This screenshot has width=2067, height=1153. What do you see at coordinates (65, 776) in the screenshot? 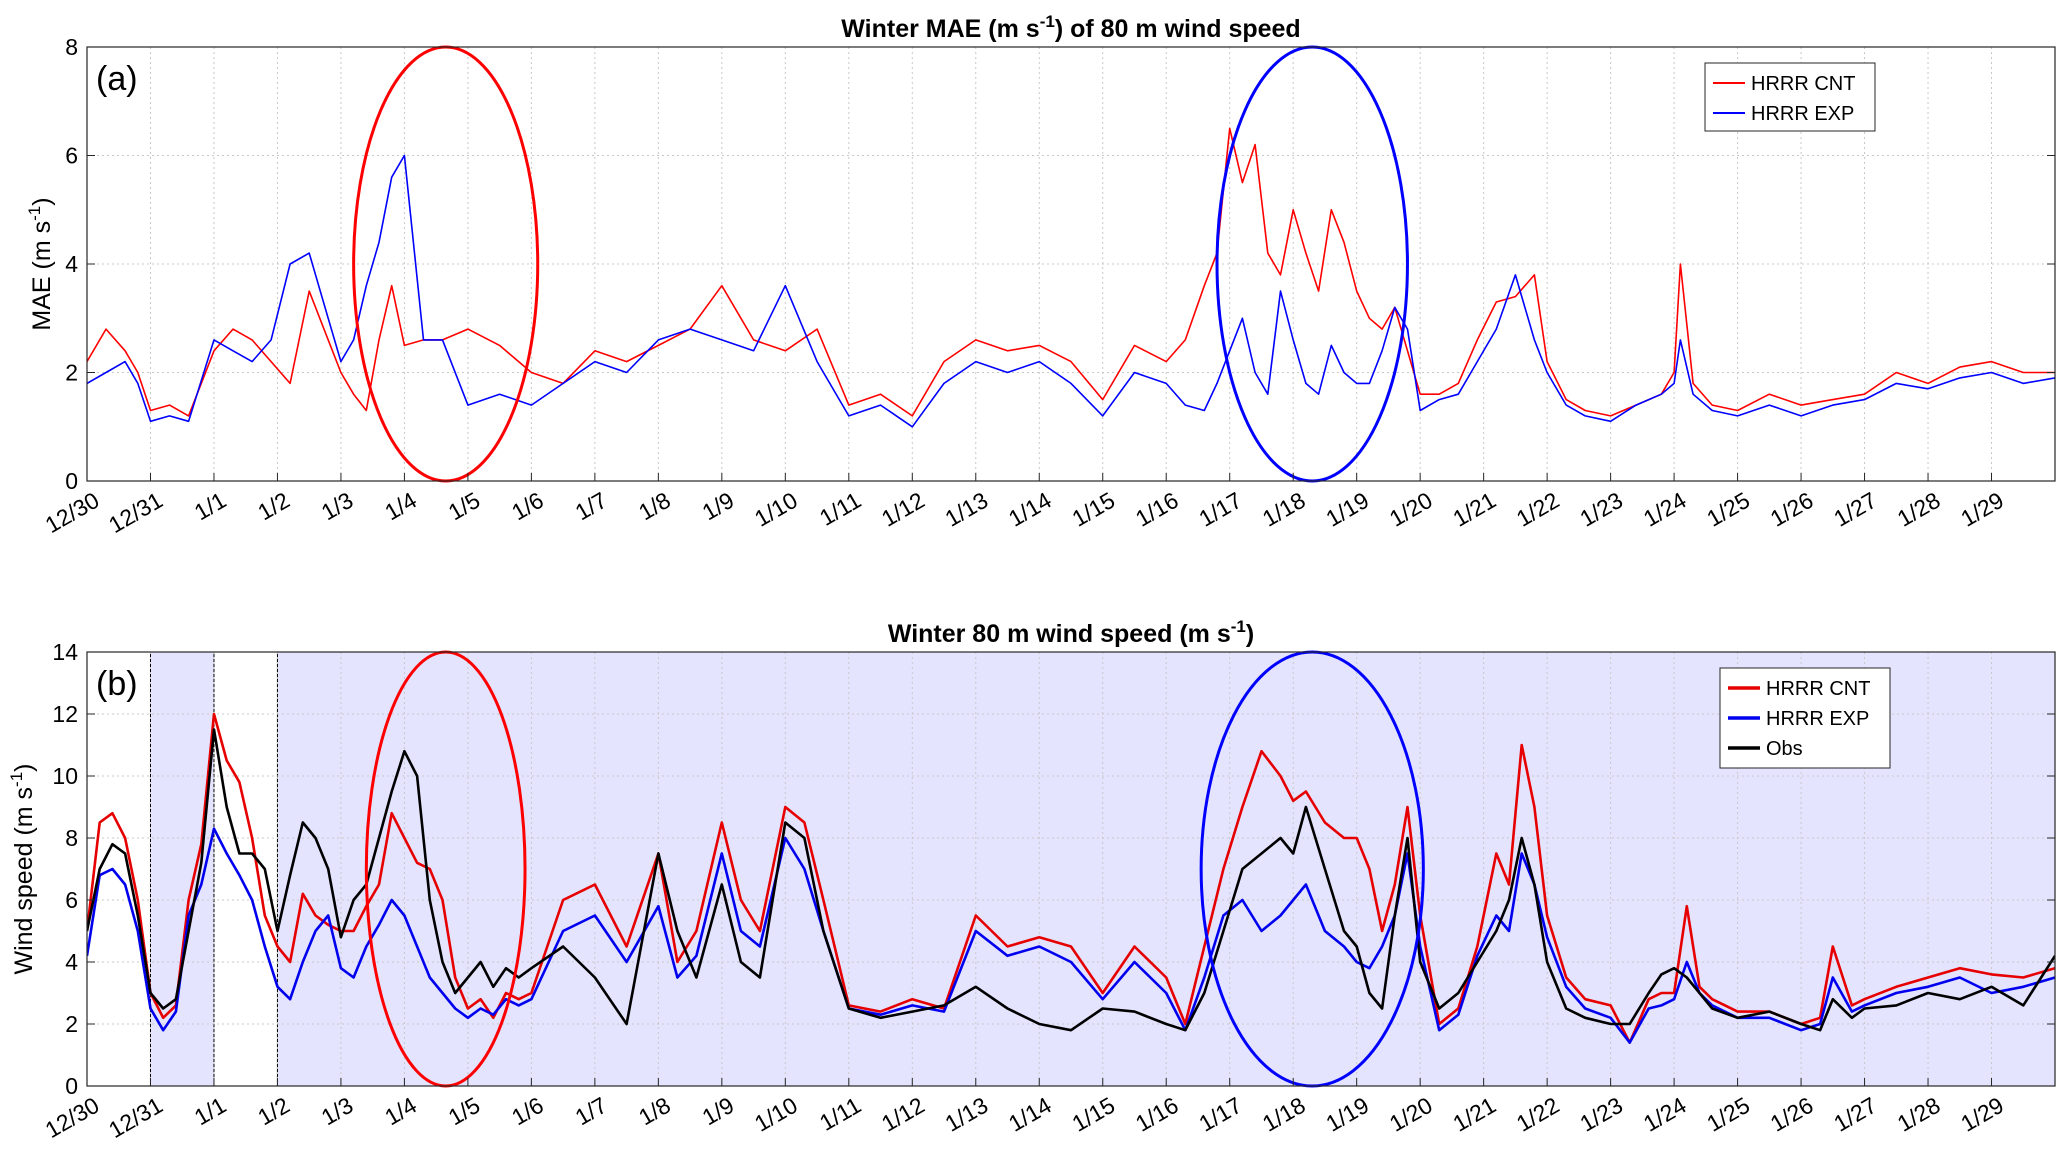
I see `y-tick-label: 10` at bounding box center [65, 776].